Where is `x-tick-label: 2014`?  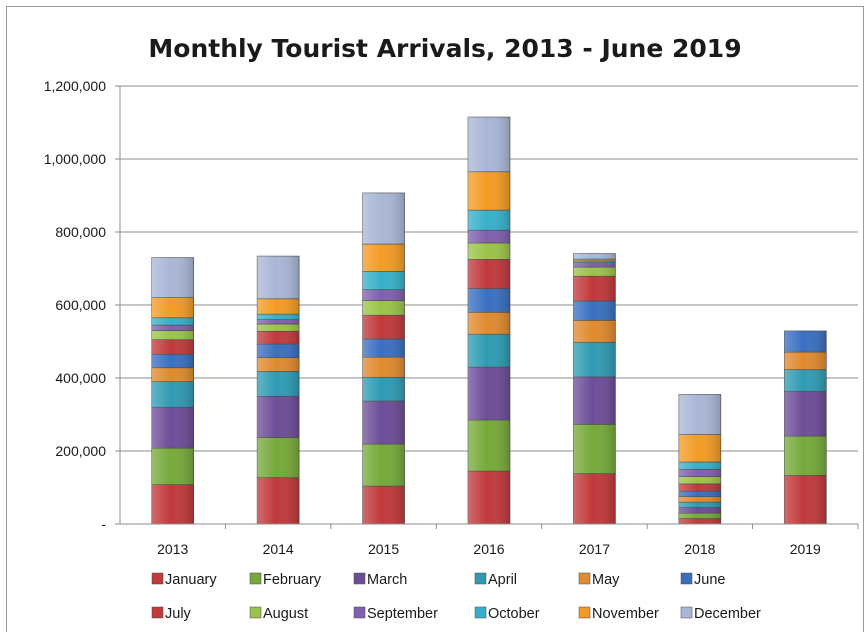 x-tick-label: 2014 is located at coordinates (278, 549).